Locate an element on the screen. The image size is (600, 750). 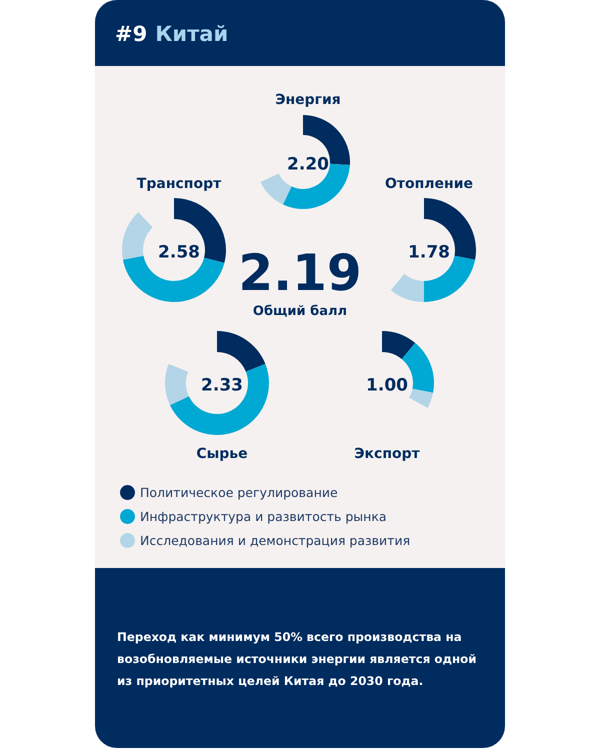
text: 2.33 is located at coordinates (222, 386).